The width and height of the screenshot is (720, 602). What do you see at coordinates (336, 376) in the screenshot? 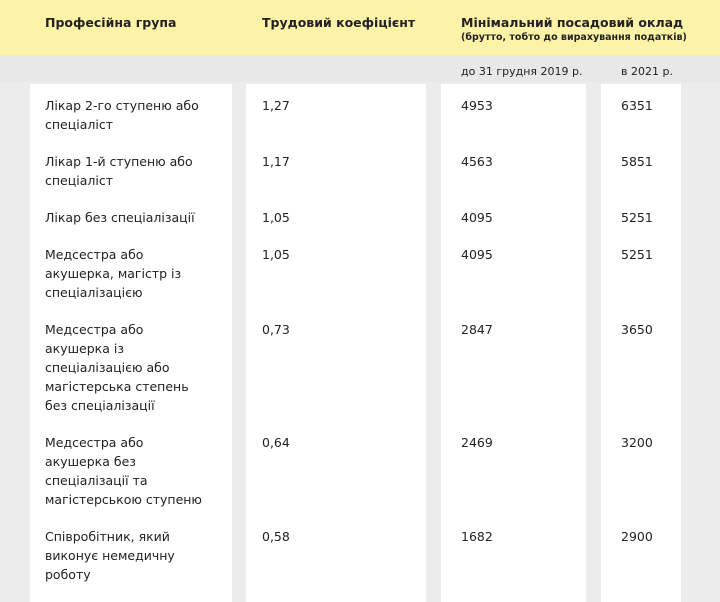
I see `table-cell: 0,73` at bounding box center [336, 376].